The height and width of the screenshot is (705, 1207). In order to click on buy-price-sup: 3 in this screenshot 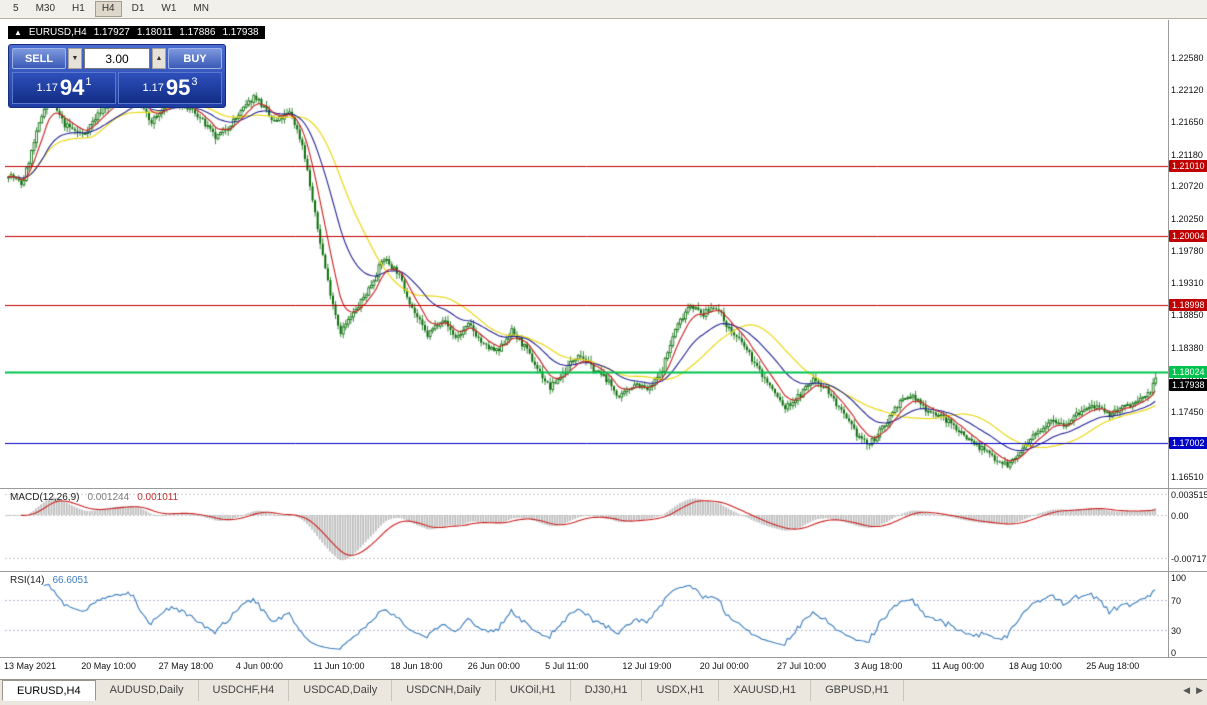, I will do `click(194, 82)`.